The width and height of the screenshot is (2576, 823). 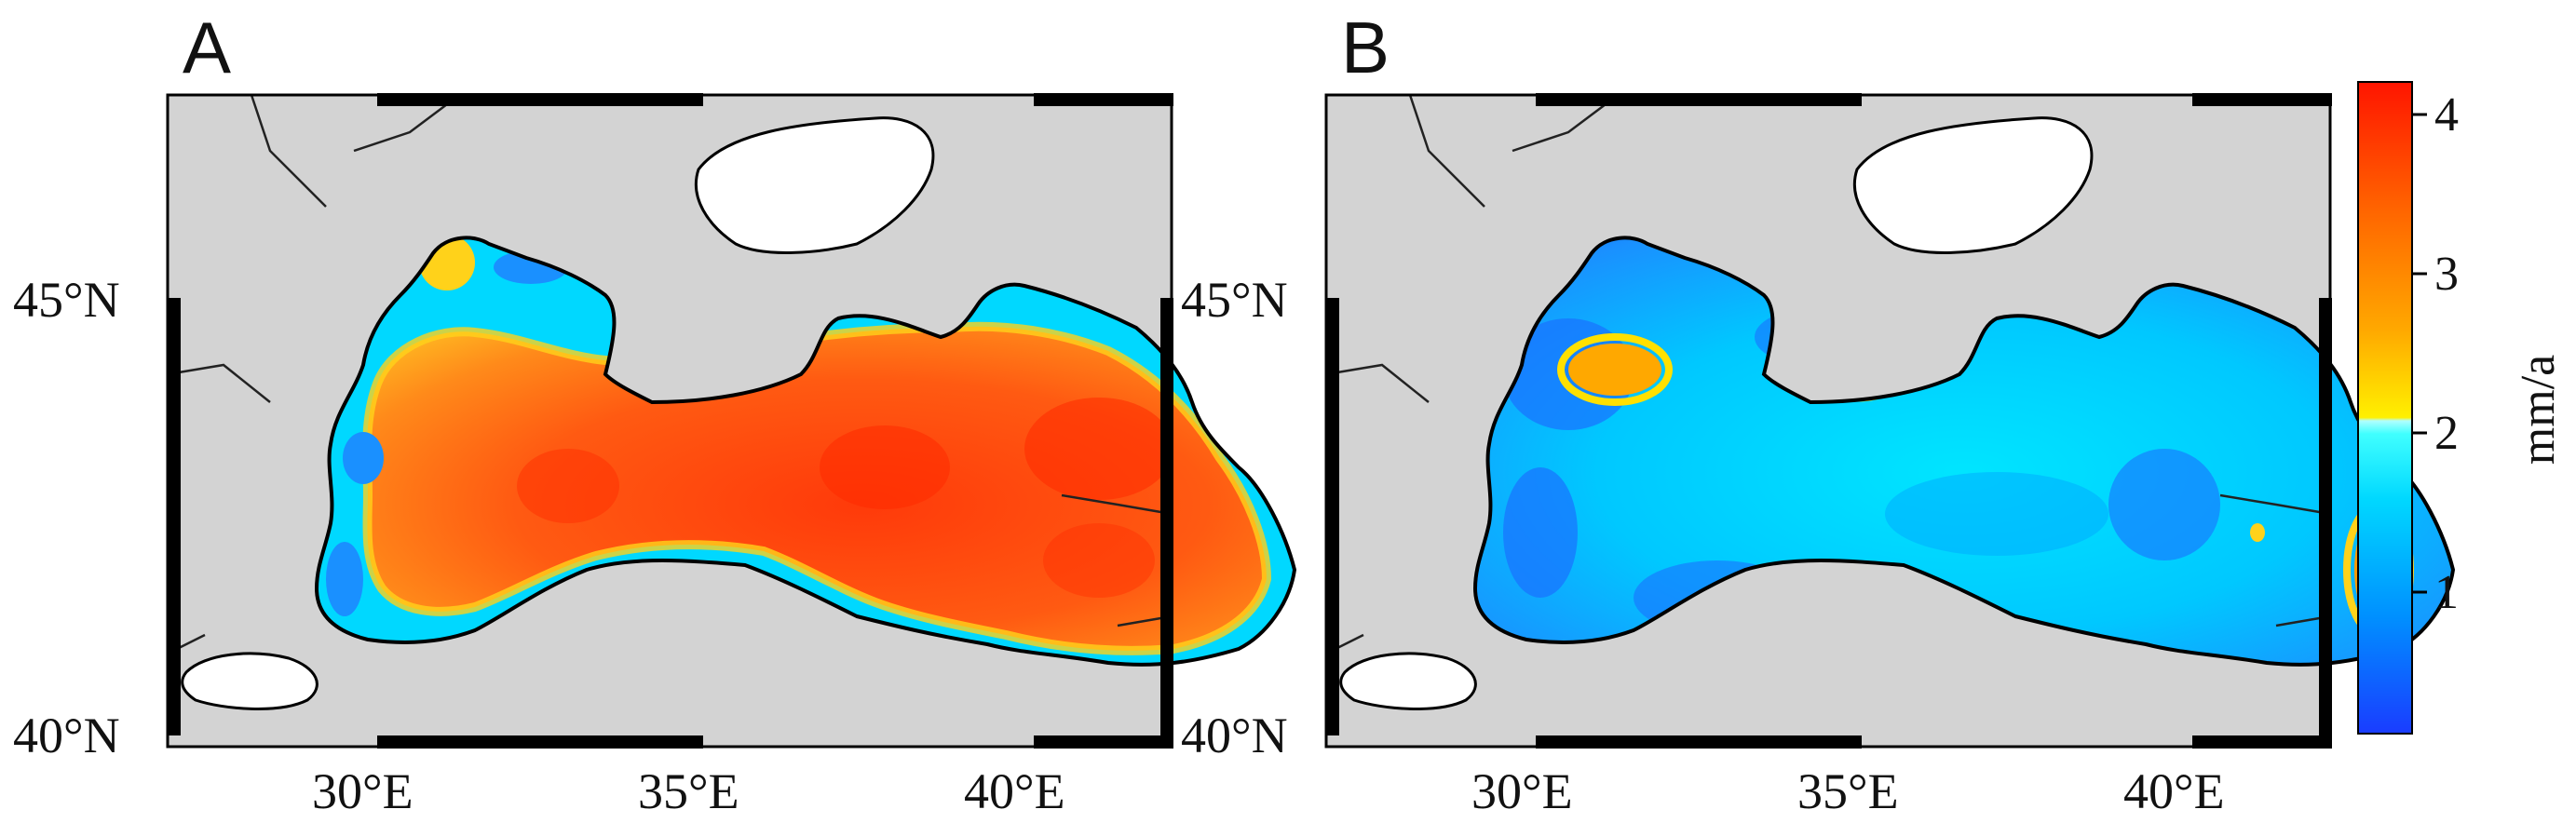 What do you see at coordinates (207, 47) in the screenshot?
I see `panel-a-letter: A` at bounding box center [207, 47].